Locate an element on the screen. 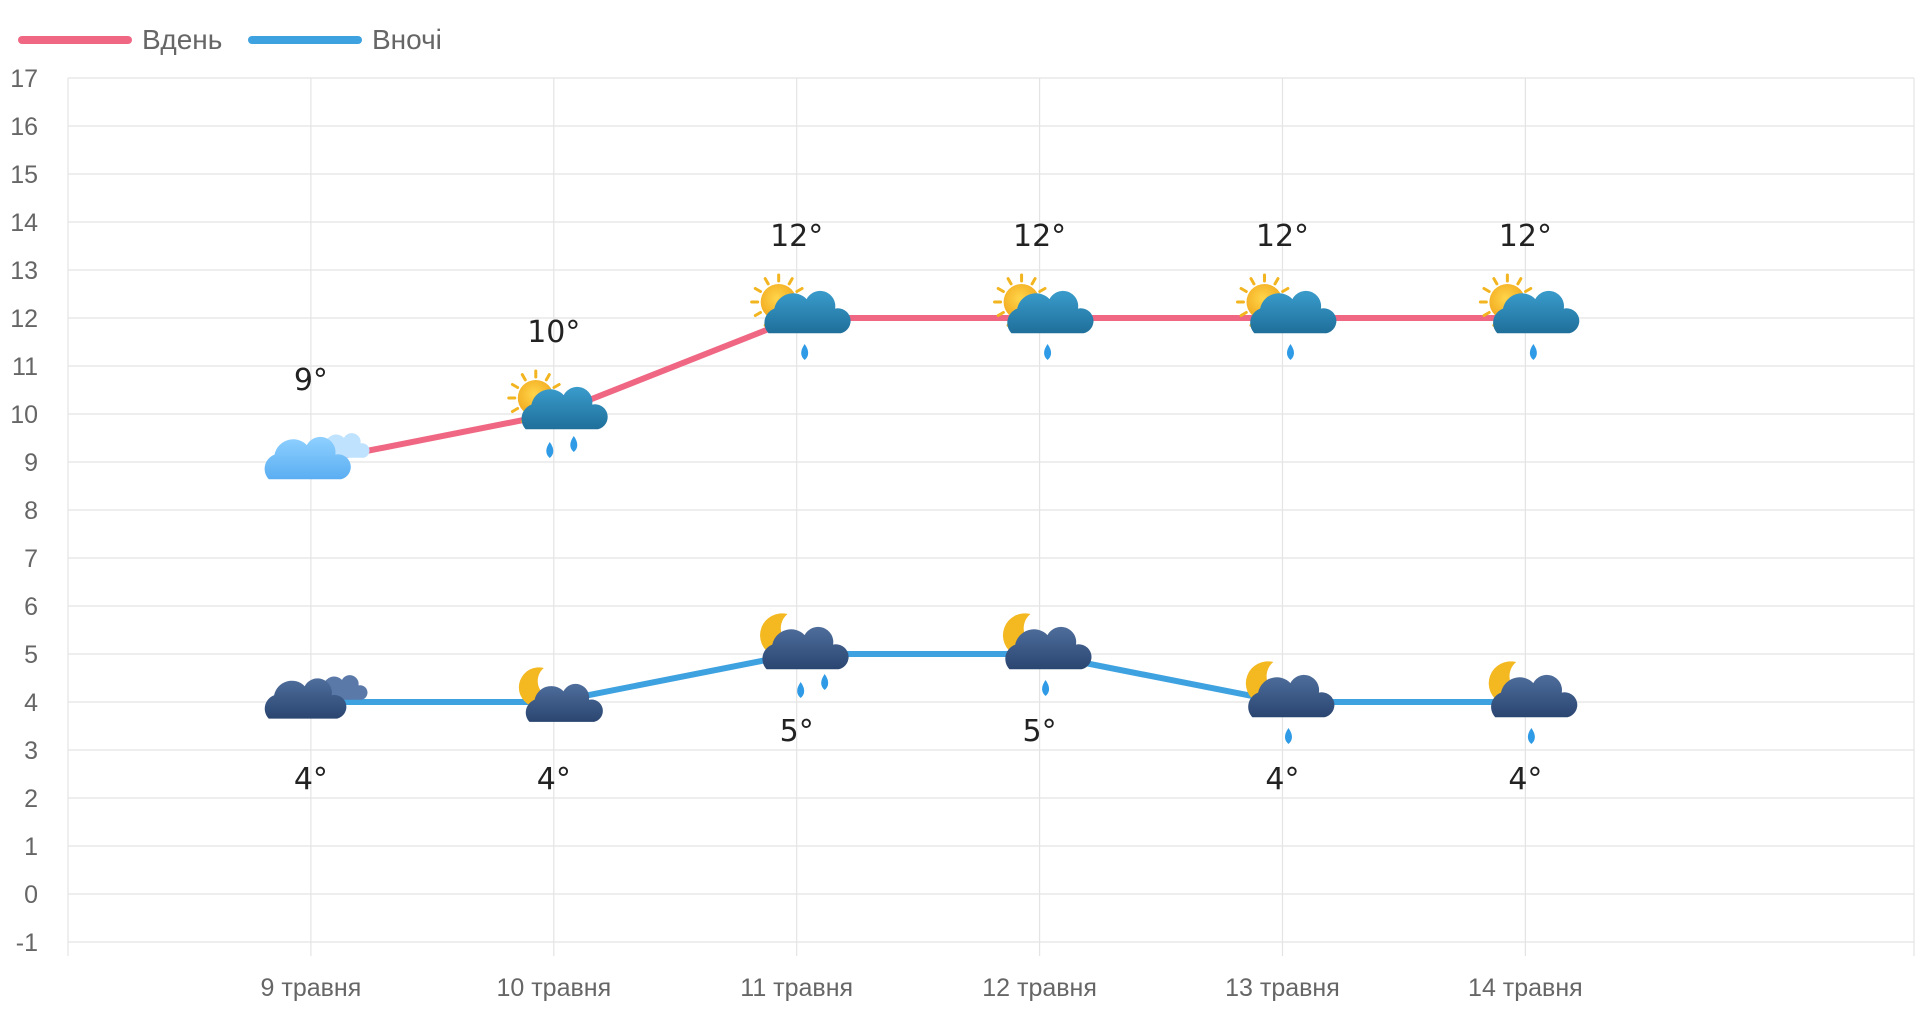 The height and width of the screenshot is (1010, 1920). y-tick-label: 14 is located at coordinates (24, 223).